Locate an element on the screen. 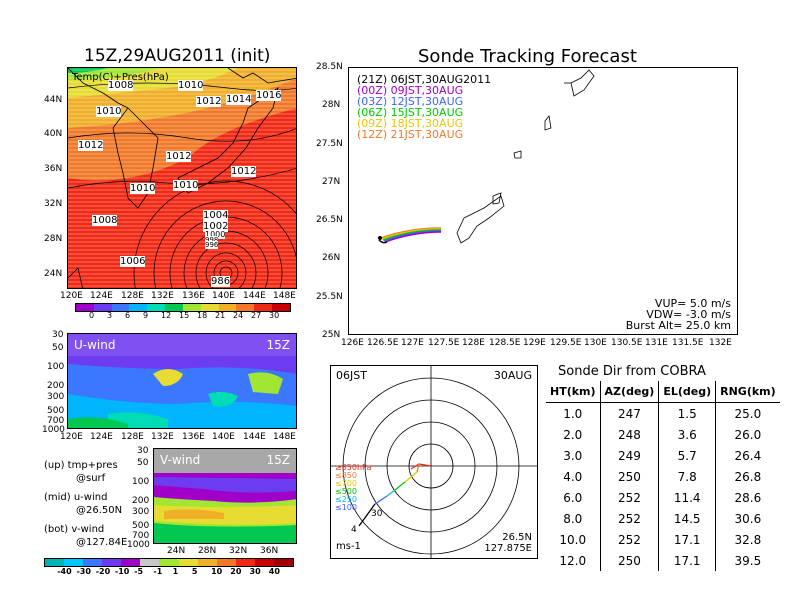 The width and height of the screenshot is (792, 612). track-lon-tick: 131E is located at coordinates (656, 343).